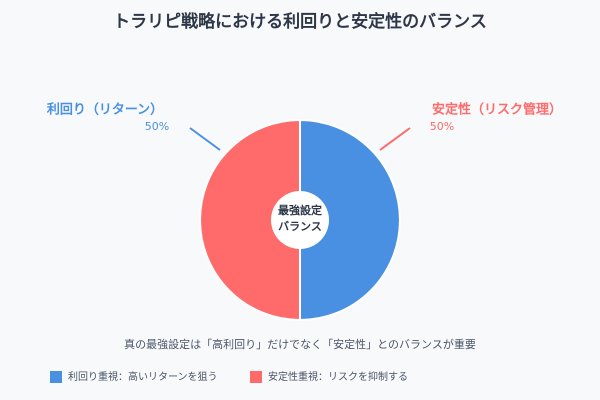 This screenshot has width=600, height=400. What do you see at coordinates (497, 110) in the screenshot?
I see `slice-label: 安定性（リスク管理）` at bounding box center [497, 110].